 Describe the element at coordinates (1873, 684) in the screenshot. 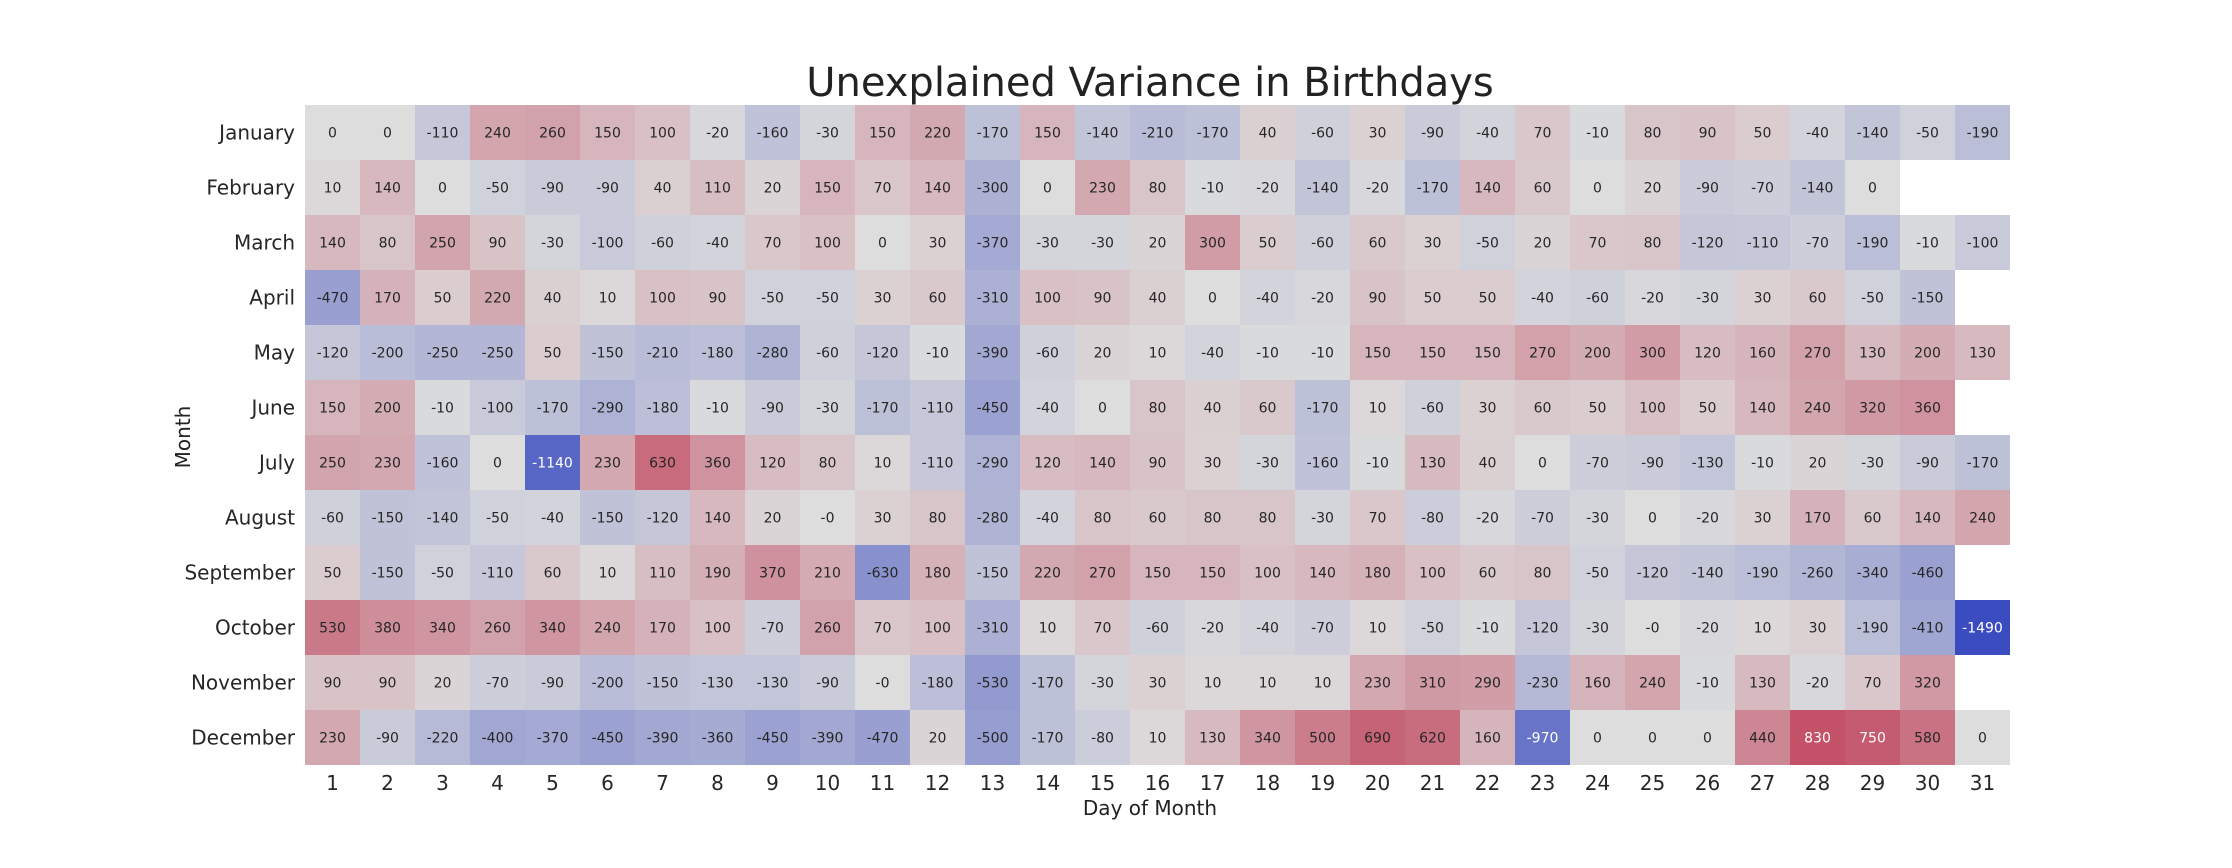

I see `cell-value-label: 70` at that location.